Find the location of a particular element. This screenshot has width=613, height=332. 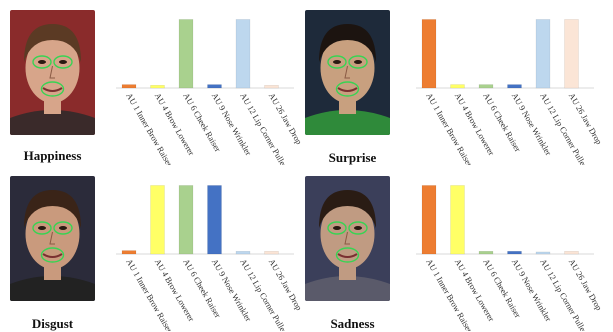

panel-caption: Surprise is located at coordinates (352, 157).